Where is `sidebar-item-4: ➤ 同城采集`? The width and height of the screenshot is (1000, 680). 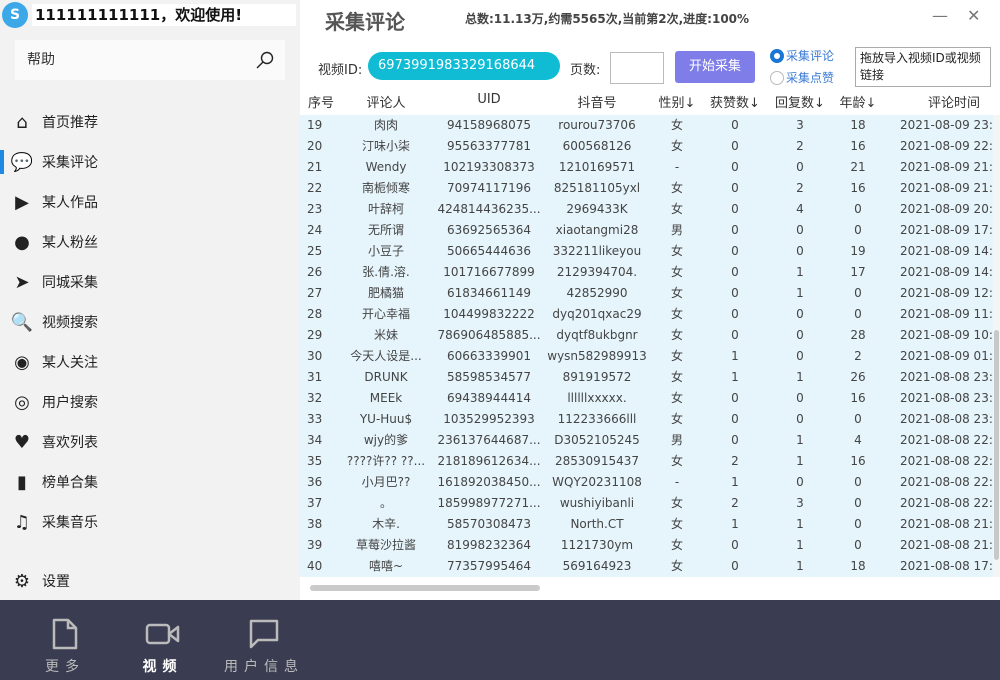
sidebar-item-4: ➤ 同城采集 is located at coordinates (150, 282).